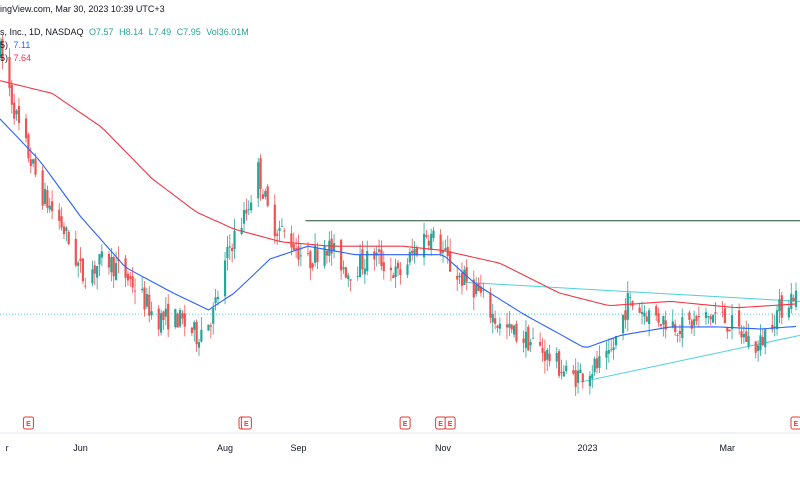 The height and width of the screenshot is (487, 800). I want to click on ma-fast-legend: 5) 7.11, so click(16, 45).